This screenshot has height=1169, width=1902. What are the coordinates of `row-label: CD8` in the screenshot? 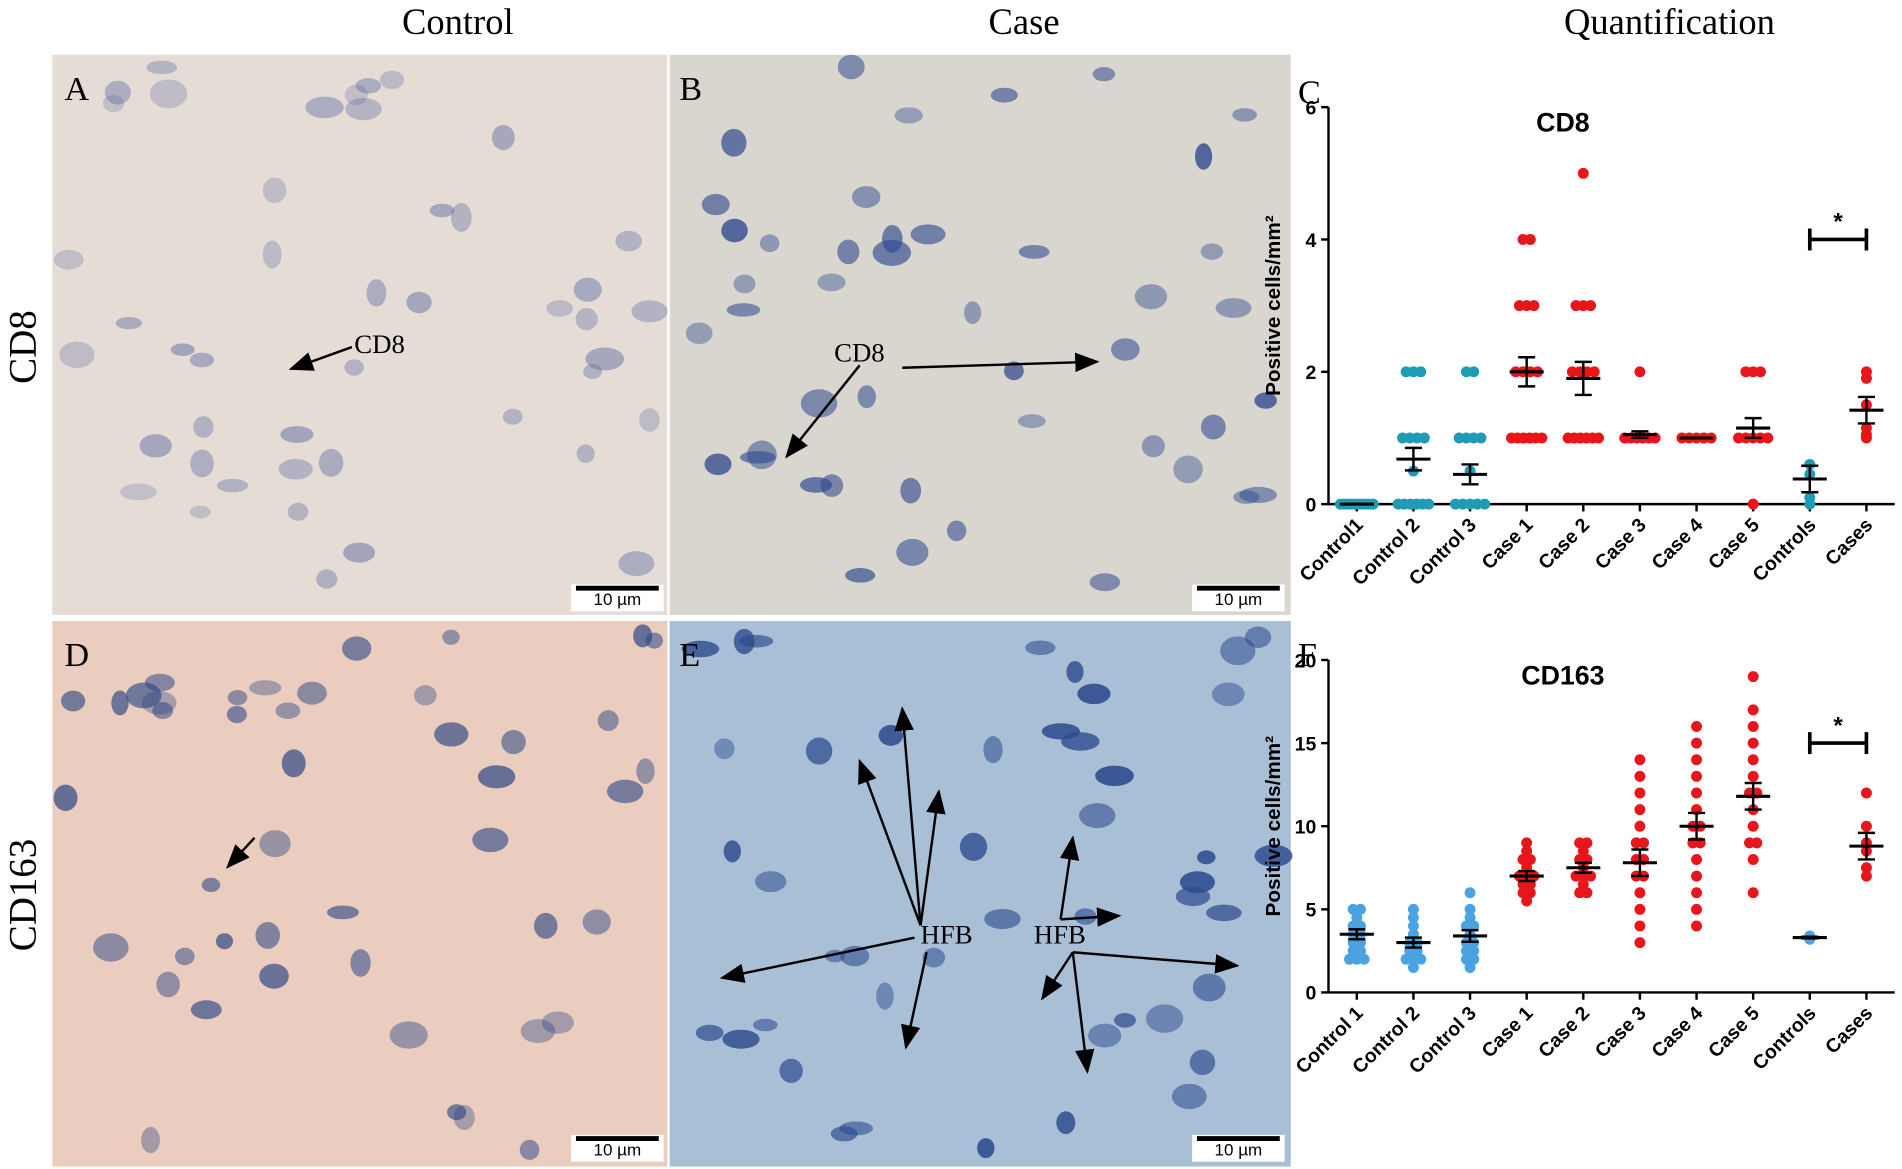 It's located at (22, 347).